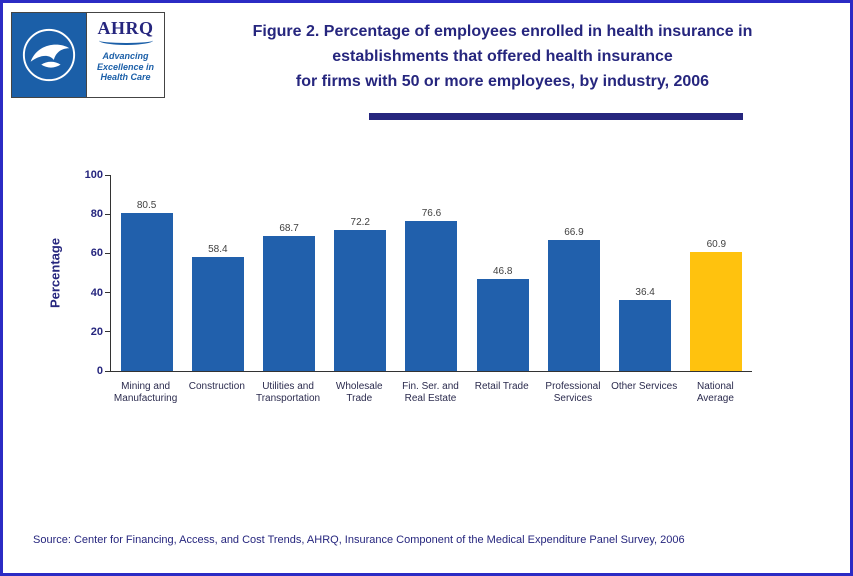 This screenshot has width=853, height=576. I want to click on bar-value-label: 80.5, so click(146, 206).